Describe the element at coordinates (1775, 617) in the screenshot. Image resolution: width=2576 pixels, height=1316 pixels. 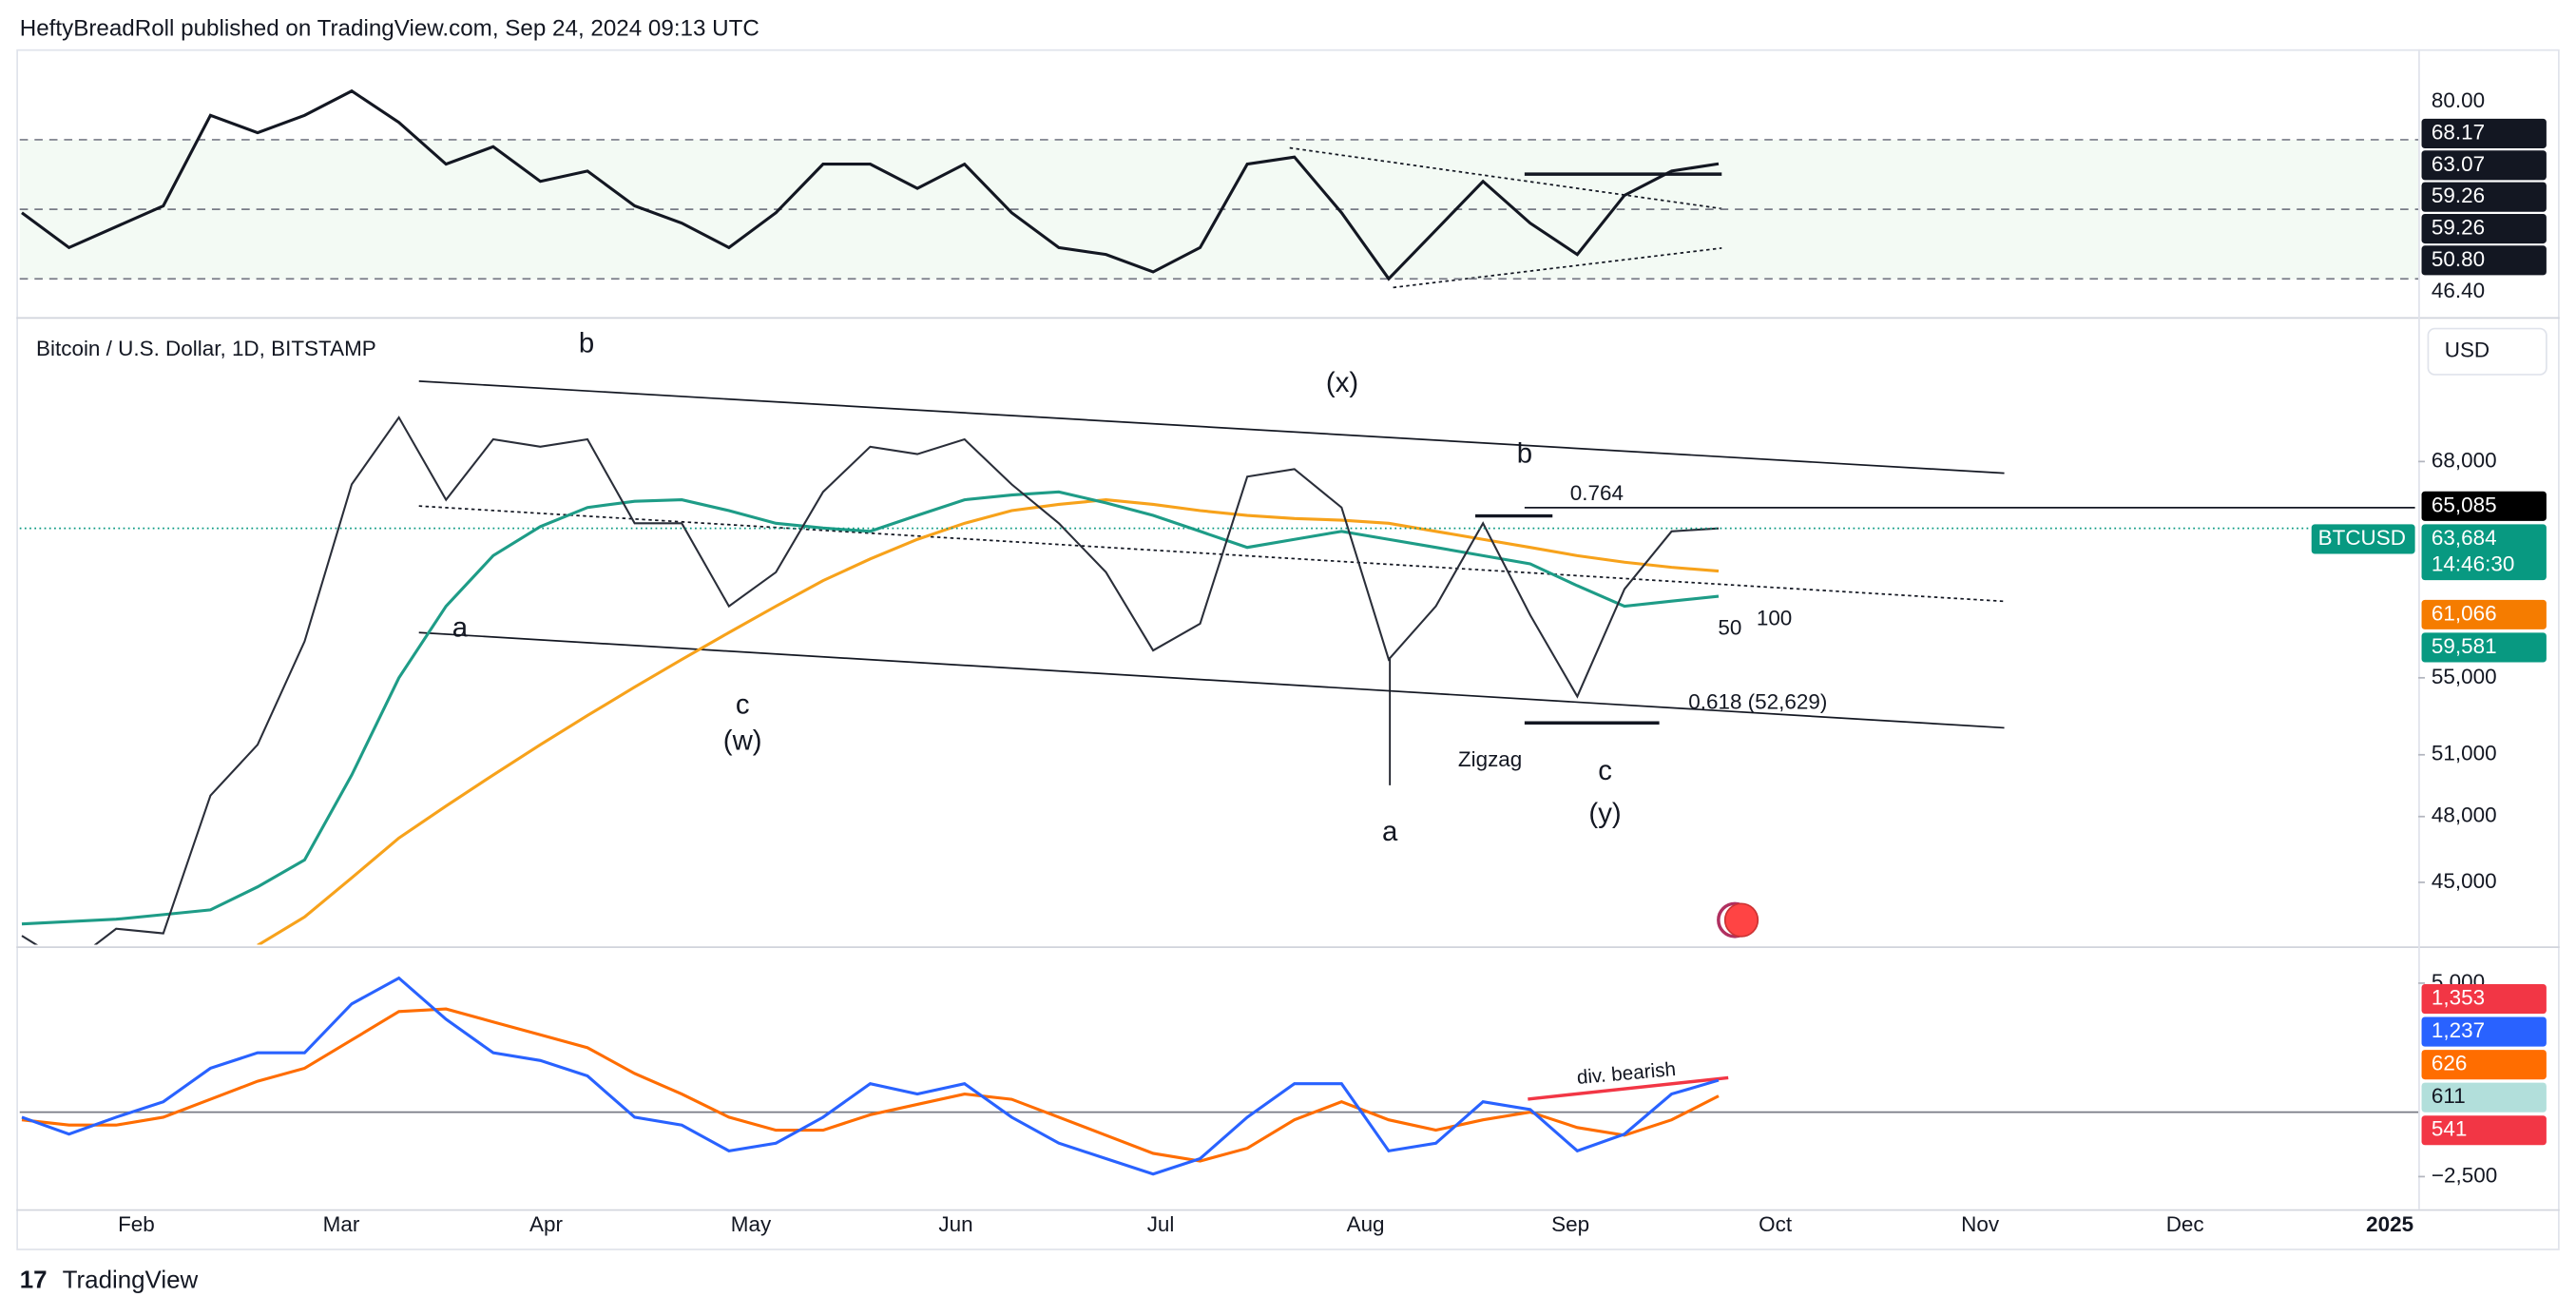
I see `annotation: 100` at that location.